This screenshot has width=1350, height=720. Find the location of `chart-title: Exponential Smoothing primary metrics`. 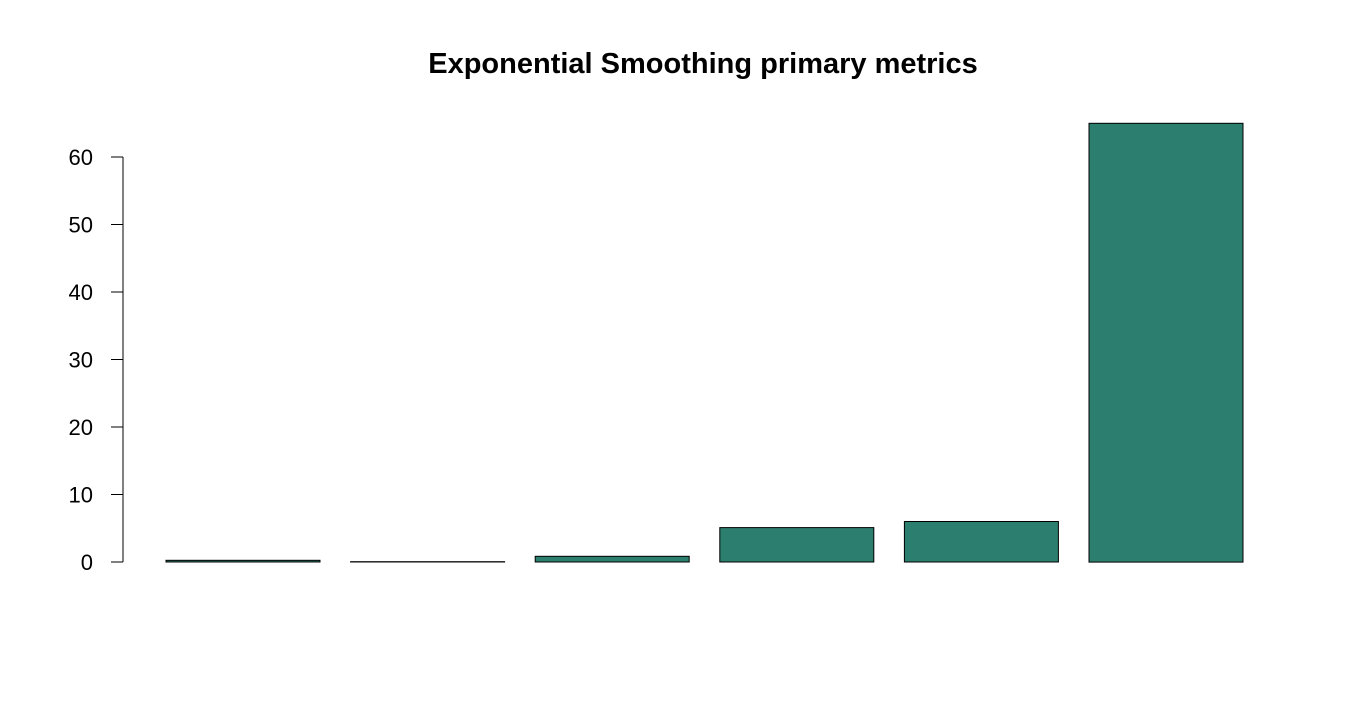

chart-title: Exponential Smoothing primary metrics is located at coordinates (703, 64).